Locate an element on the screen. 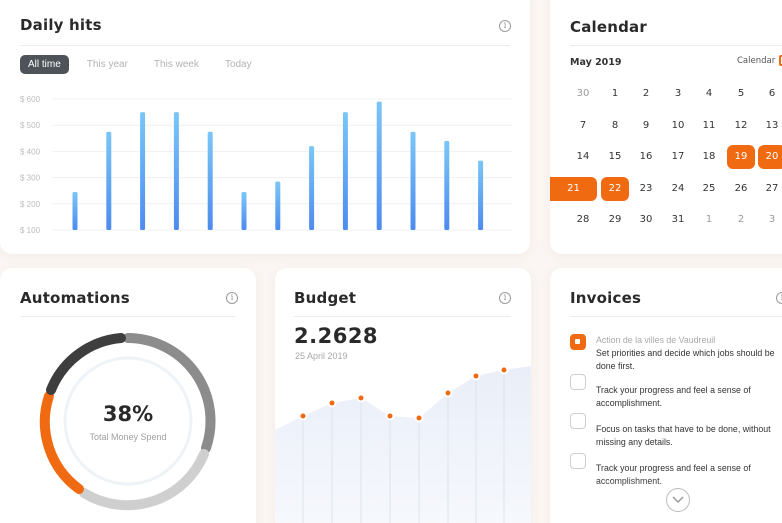 Image resolution: width=782 pixels, height=523 pixels. filter-today: Today is located at coordinates (238, 64).